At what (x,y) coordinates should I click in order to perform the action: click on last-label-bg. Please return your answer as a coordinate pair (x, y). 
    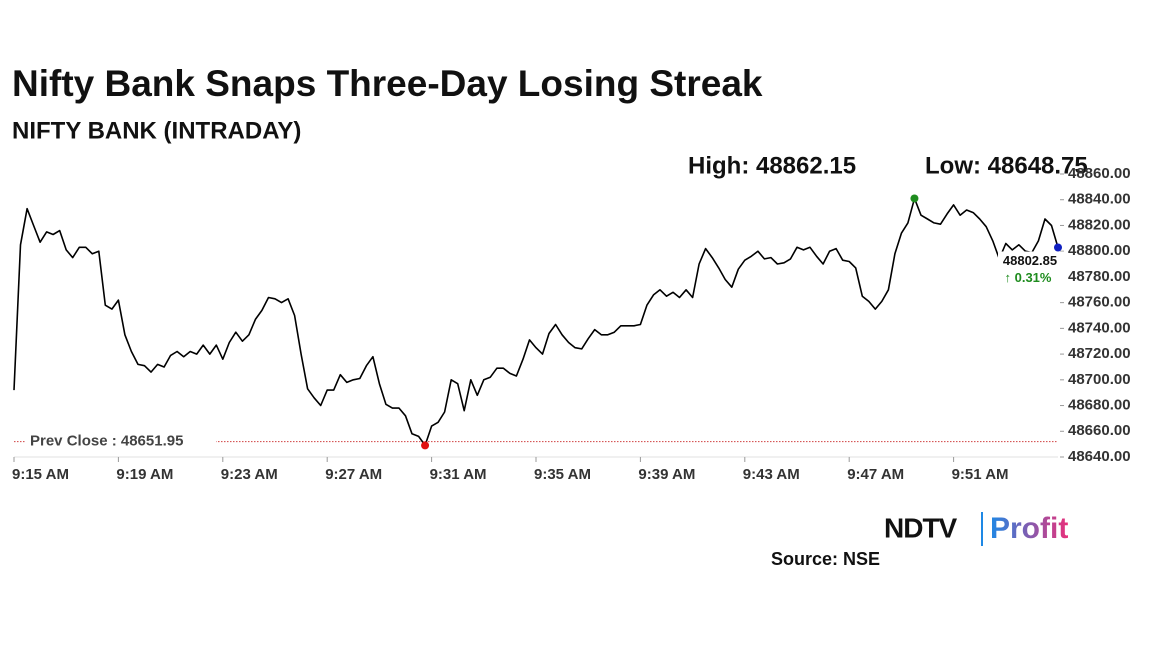
    Looking at the image, I should click on (1031, 269).